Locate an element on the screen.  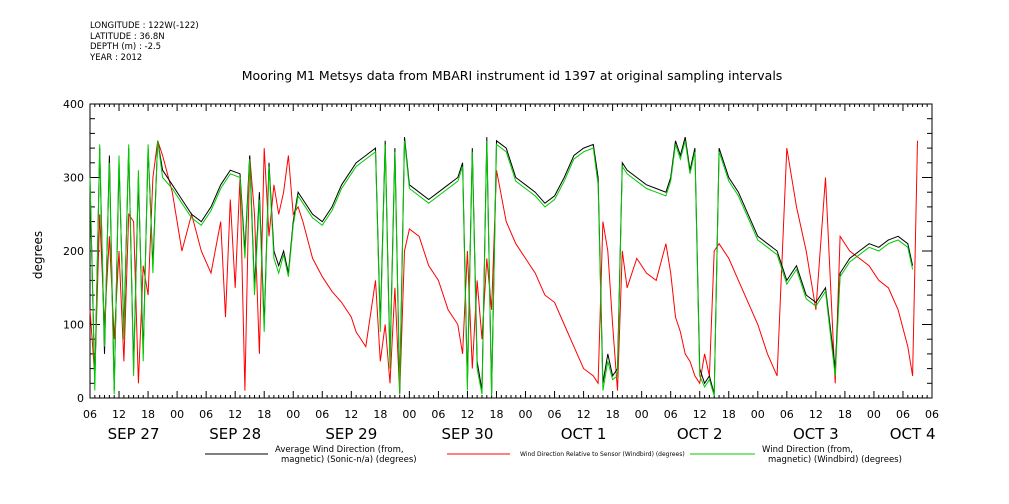
x-day-label: OCT 4 is located at coordinates (913, 434).